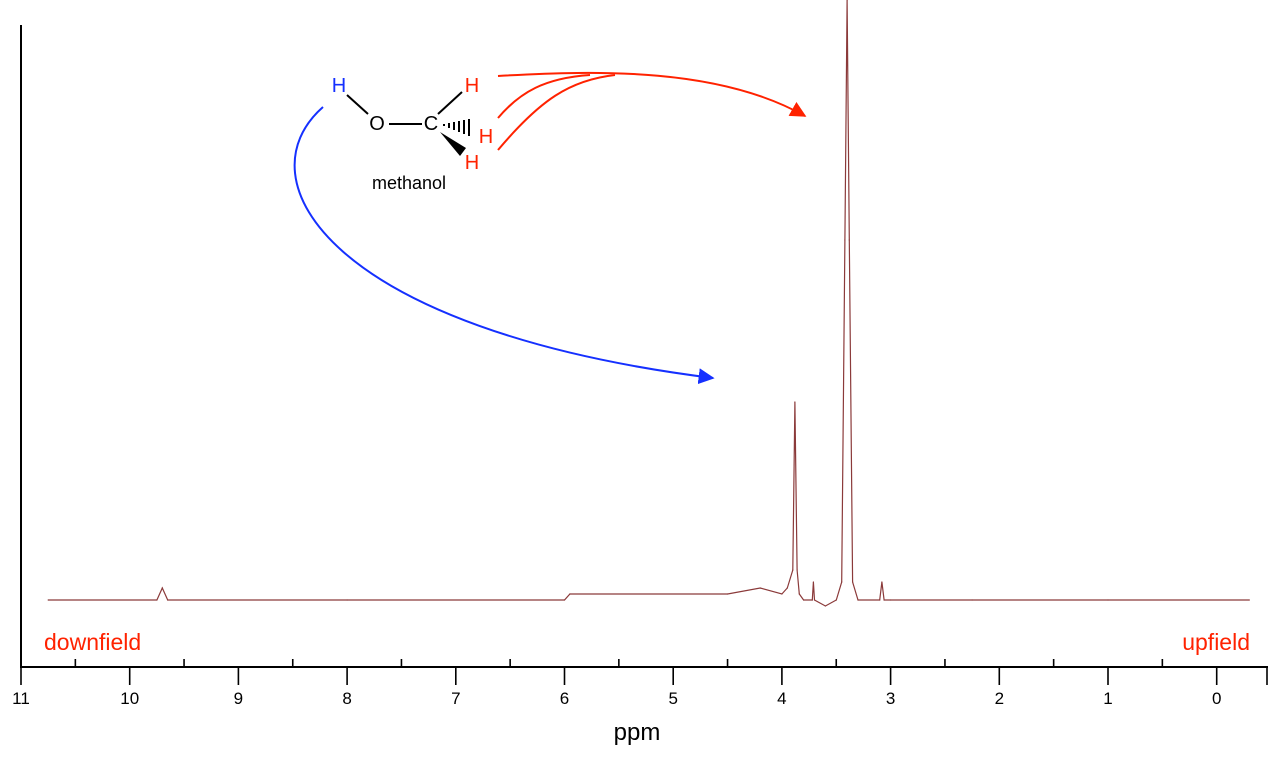 This screenshot has height=762, width=1286. I want to click on downfield-label: downfield, so click(92, 642).